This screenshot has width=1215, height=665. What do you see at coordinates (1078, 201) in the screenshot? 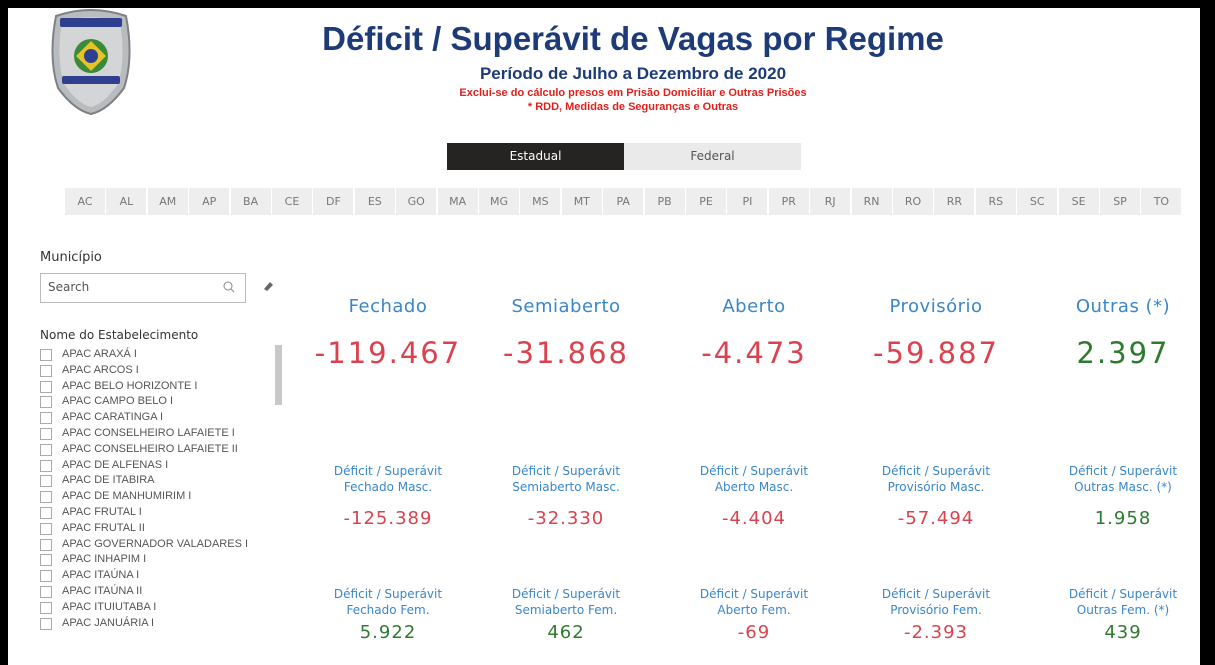
I see `state-button: SE` at bounding box center [1078, 201].